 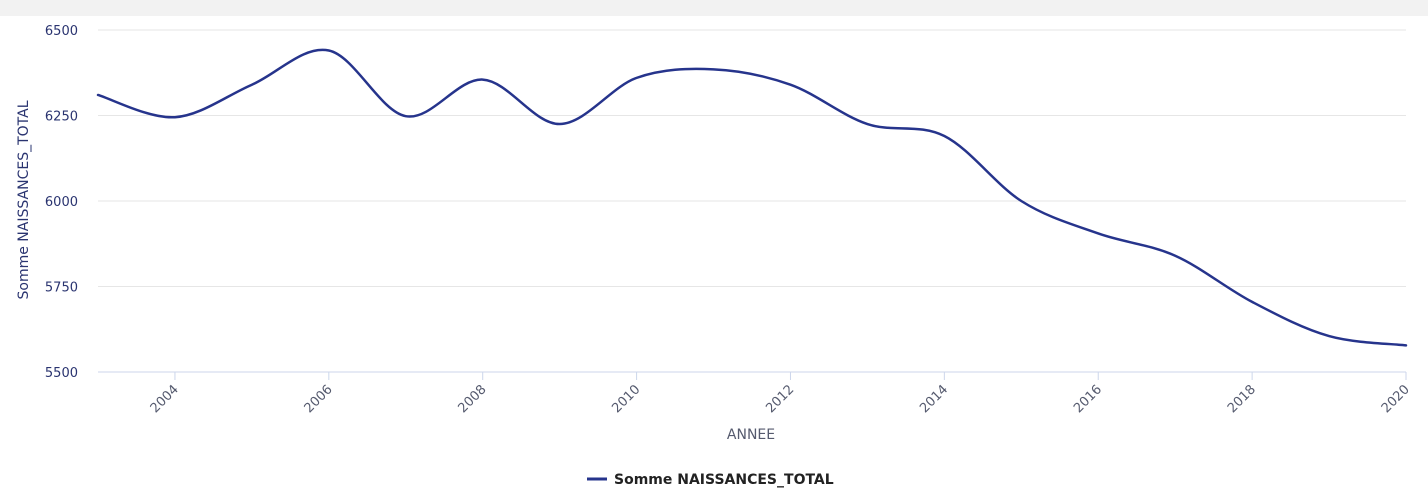 I want to click on x-tick-label: 2006, so click(x=319, y=399).